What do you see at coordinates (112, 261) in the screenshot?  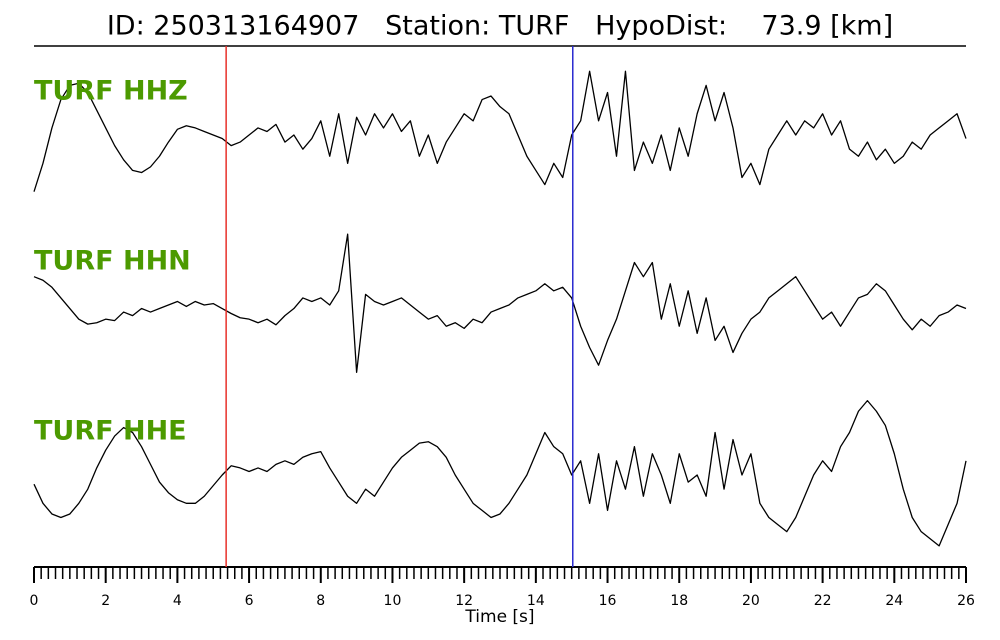 I see `trace-label: TURF HHN` at bounding box center [112, 261].